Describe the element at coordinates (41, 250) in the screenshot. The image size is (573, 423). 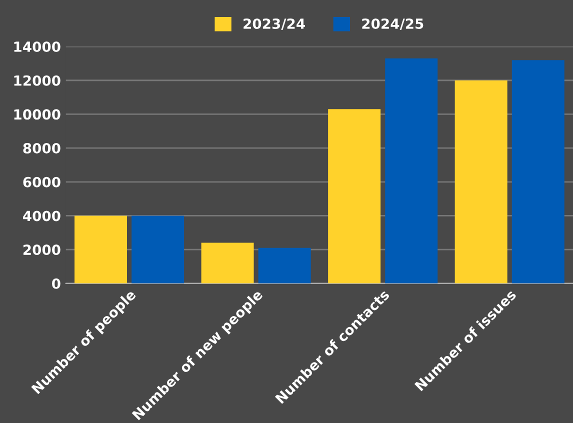
I see `y-tick-label: 2000` at that location.